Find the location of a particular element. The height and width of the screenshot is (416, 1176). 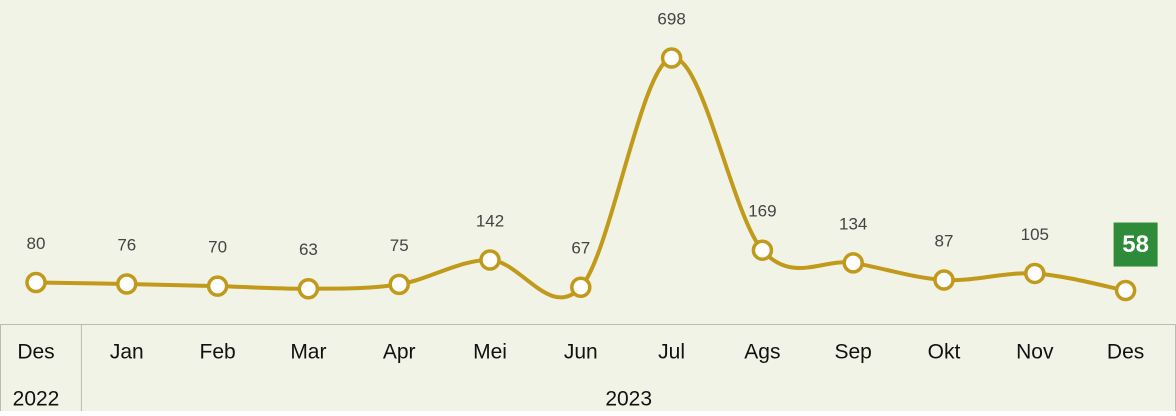

data-label: 58 is located at coordinates (1135, 244).